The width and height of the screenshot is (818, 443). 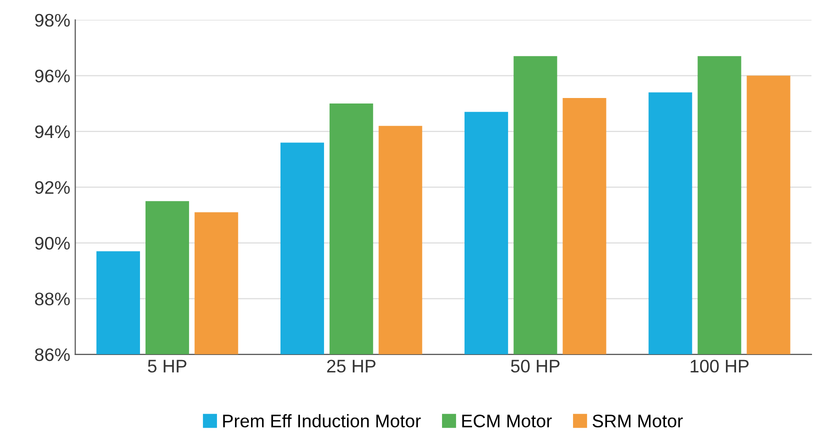 What do you see at coordinates (52, 20) in the screenshot?
I see `y-tick-label: 98%` at bounding box center [52, 20].